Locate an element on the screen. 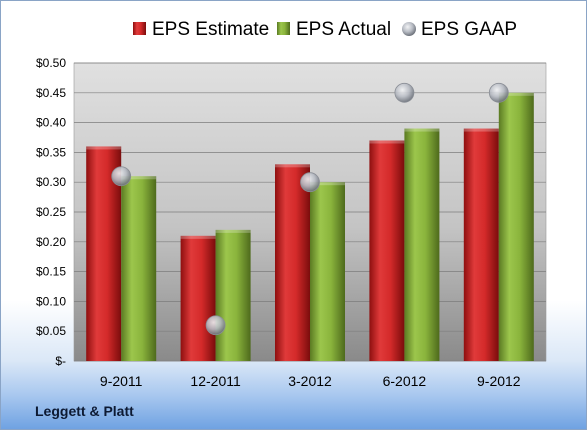  x-category-label: 9-2011 is located at coordinates (121, 381).